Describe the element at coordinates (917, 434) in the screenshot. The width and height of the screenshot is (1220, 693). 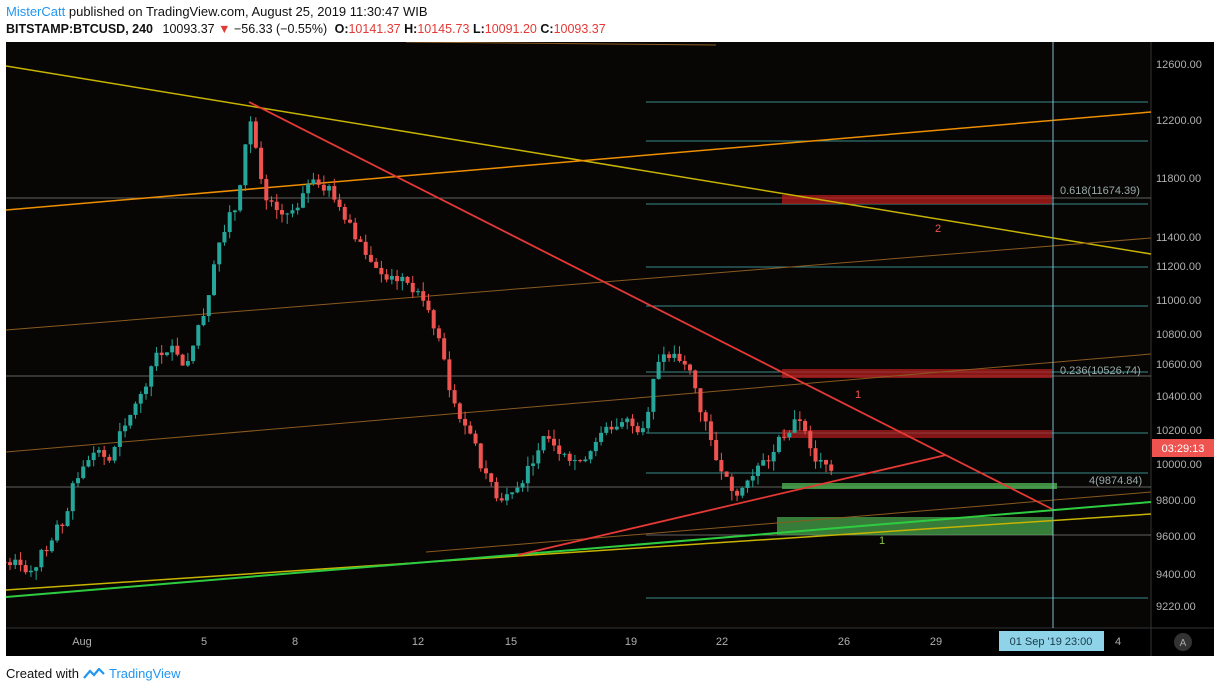
I see `resistance-zone-lower` at that location.